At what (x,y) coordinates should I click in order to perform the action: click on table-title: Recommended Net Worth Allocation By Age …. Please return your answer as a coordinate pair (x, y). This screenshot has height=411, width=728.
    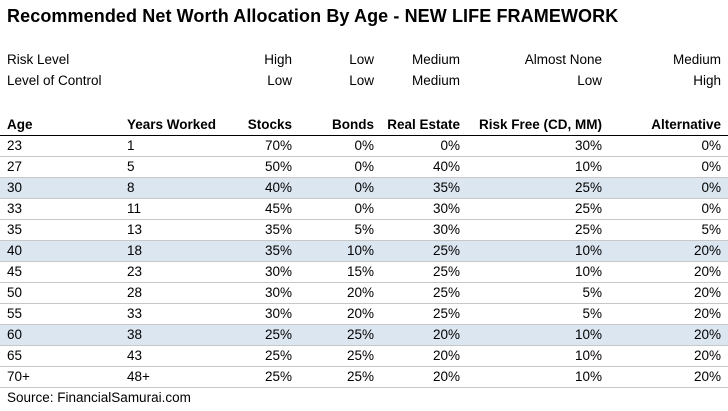
    Looking at the image, I should click on (313, 16).